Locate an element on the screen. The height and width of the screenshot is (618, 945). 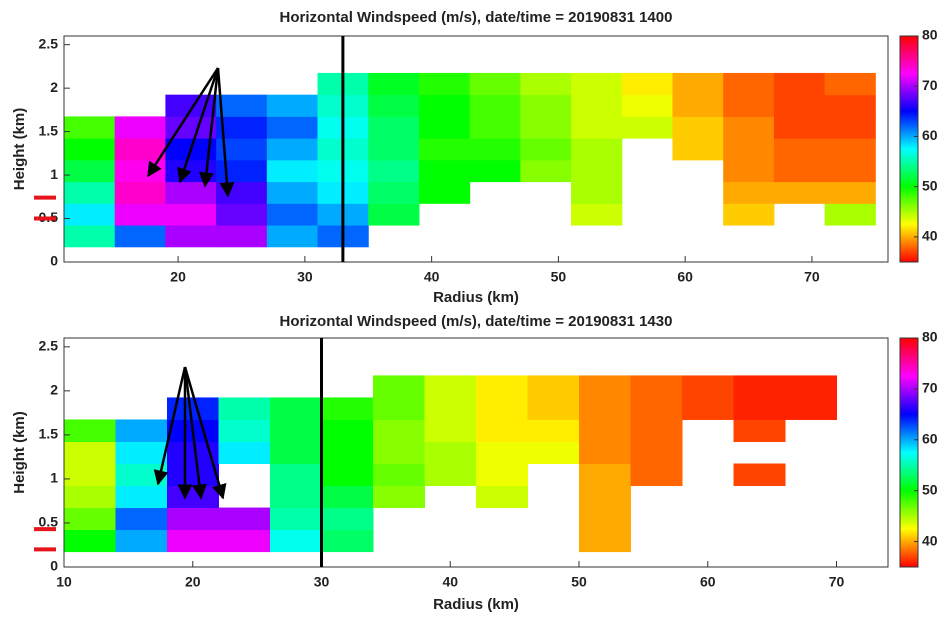
x-tick-label: 10 is located at coordinates (64, 582).